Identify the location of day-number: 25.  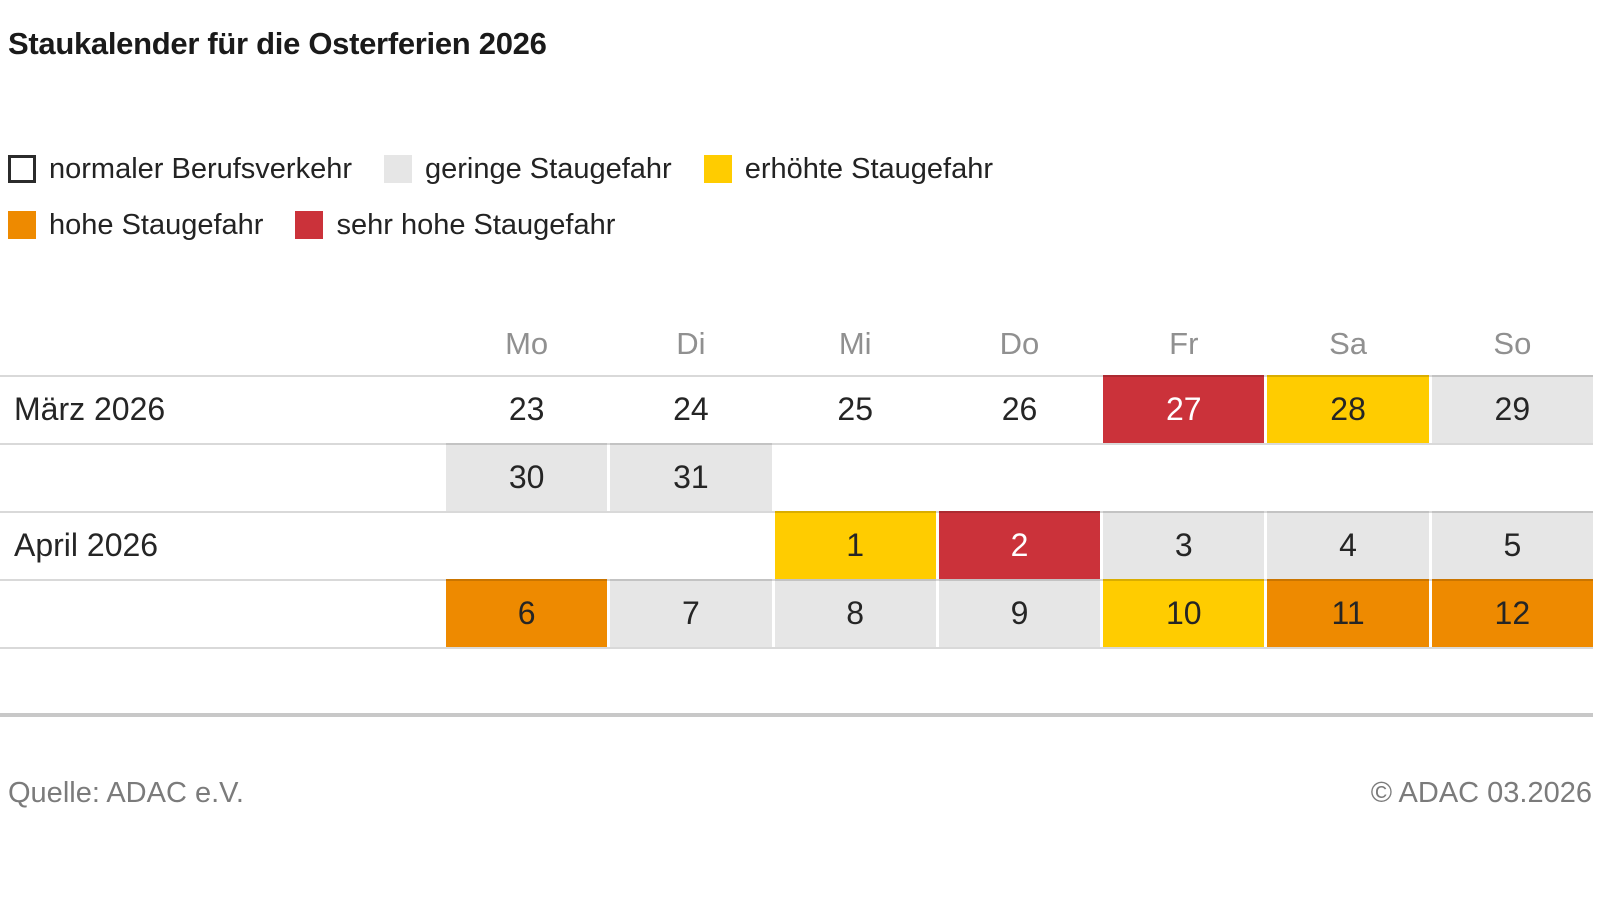
(855, 408).